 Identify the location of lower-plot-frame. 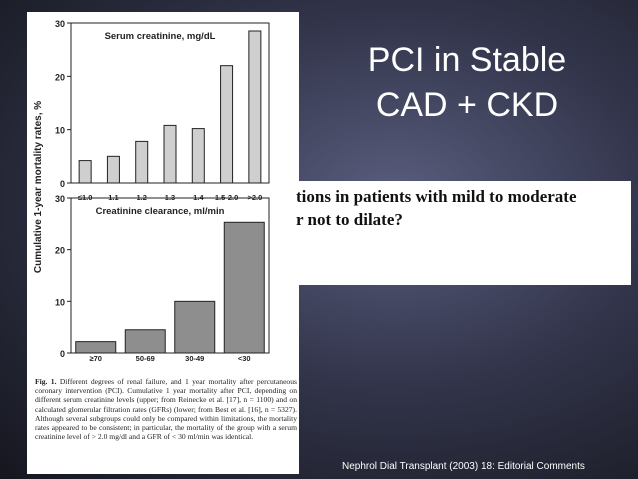
(170, 275).